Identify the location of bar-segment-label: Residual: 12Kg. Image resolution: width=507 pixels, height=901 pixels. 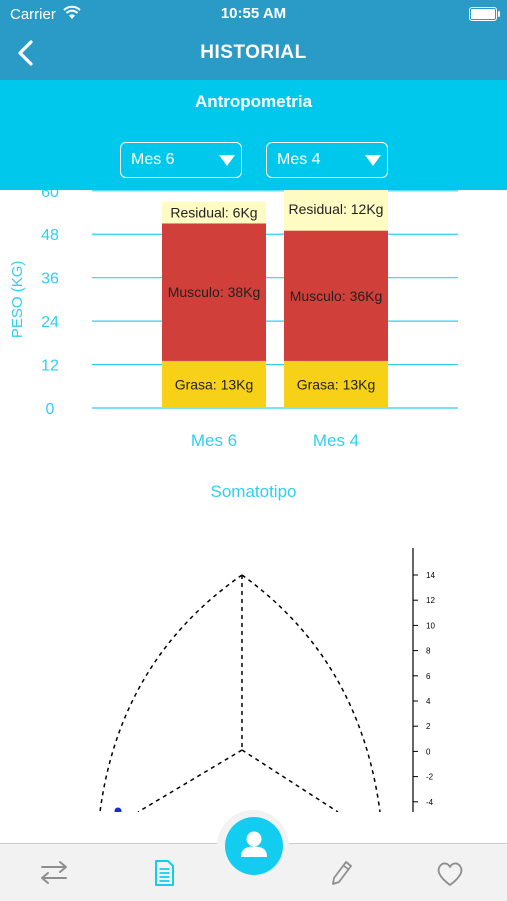
(336, 209).